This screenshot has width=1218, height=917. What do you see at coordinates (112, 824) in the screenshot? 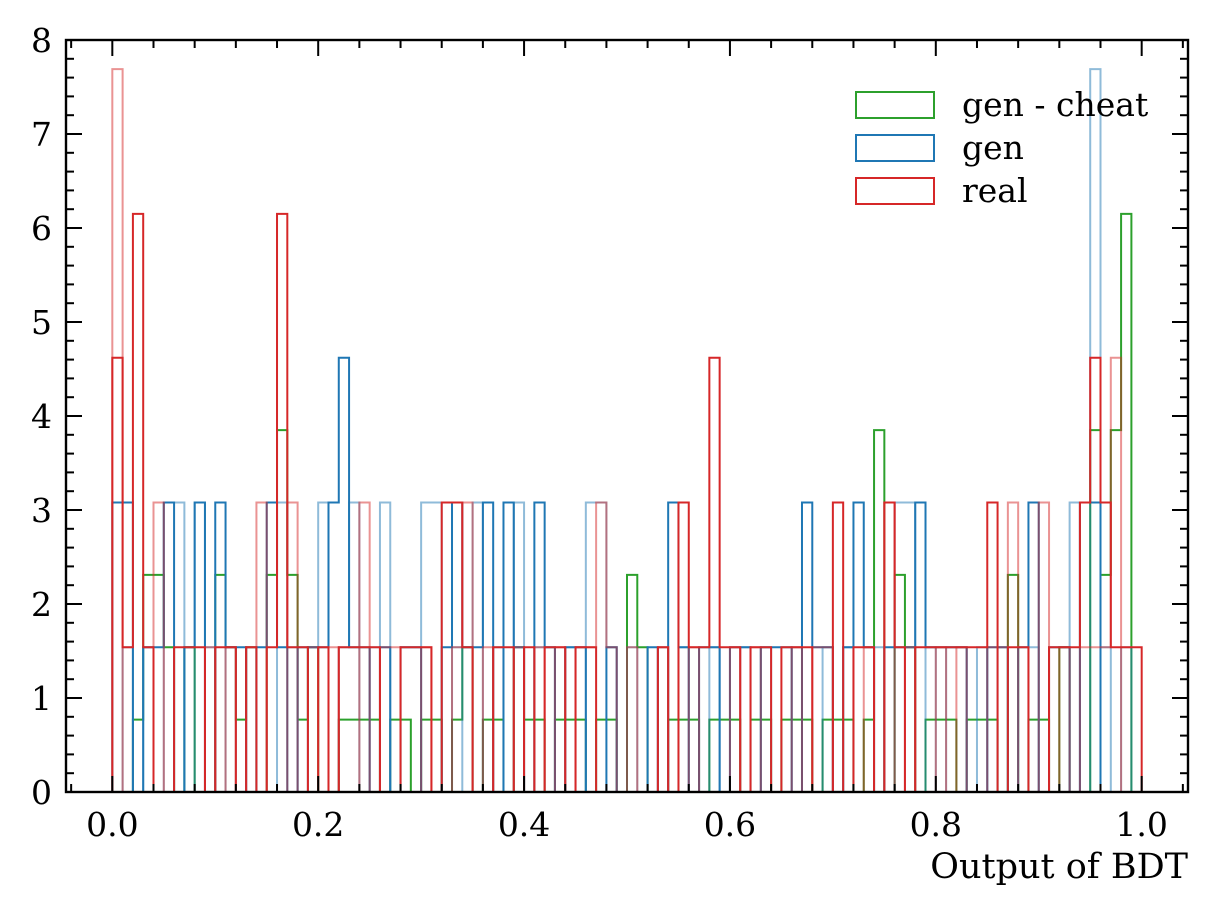
I see `x-tick-label: 0.0` at bounding box center [112, 824].